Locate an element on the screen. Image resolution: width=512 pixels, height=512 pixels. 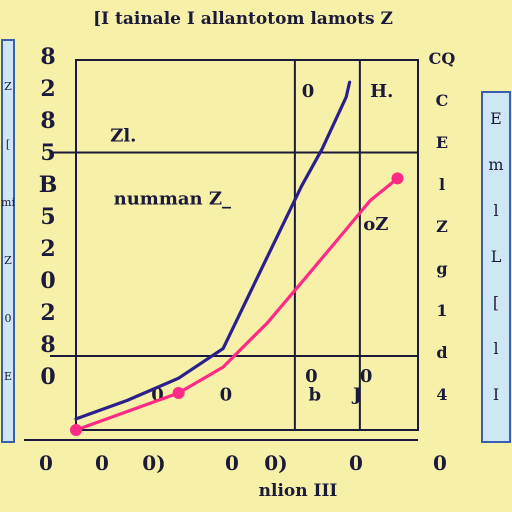
left-panel-word: 0 is located at coordinates (8, 318).